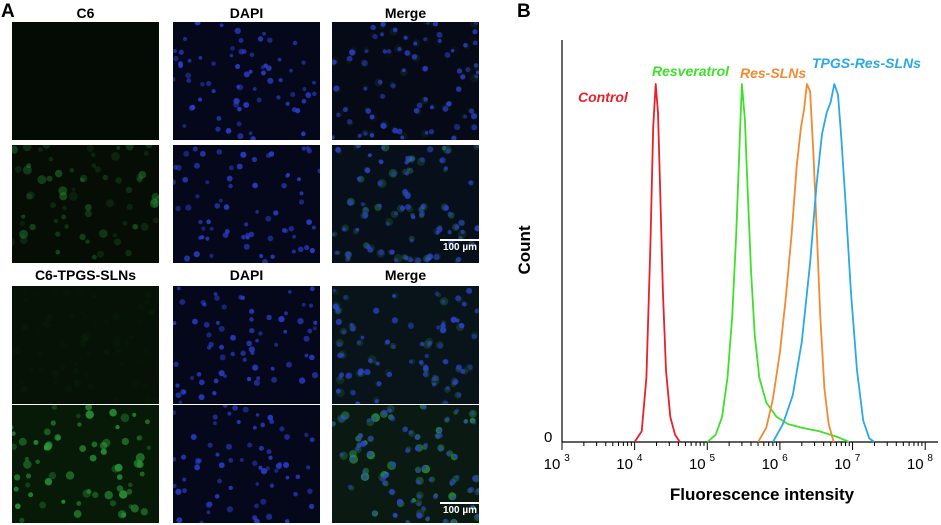 The width and height of the screenshot is (941, 525). What do you see at coordinates (691, 71) in the screenshot?
I see `series-label-resveratrol: Resveratrol` at bounding box center [691, 71].